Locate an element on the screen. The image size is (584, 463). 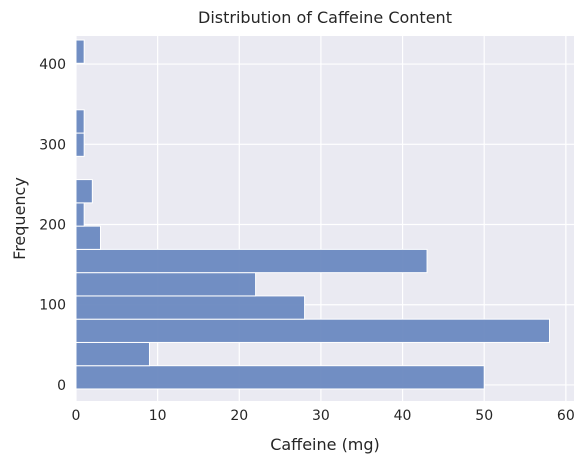
x-tick-label: 60 is located at coordinates (566, 416).